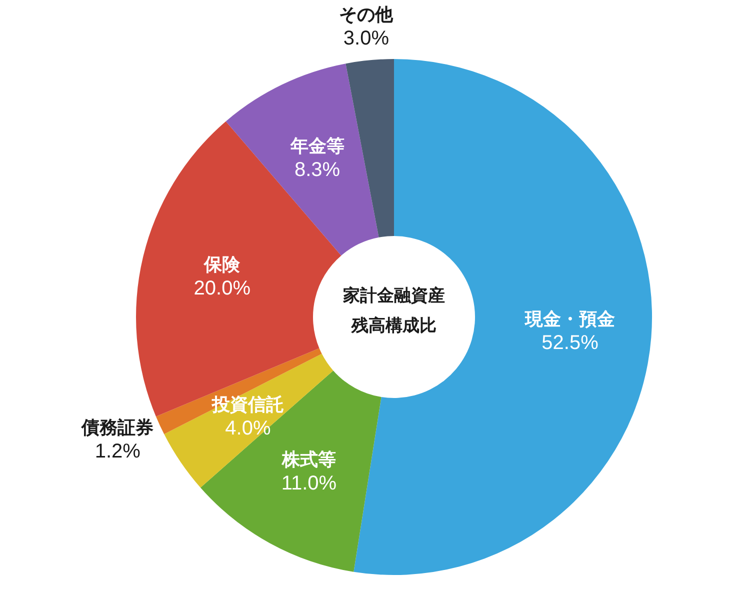 The width and height of the screenshot is (748, 593). Describe the element at coordinates (309, 483) in the screenshot. I see `data-label: 11.0%` at that location.